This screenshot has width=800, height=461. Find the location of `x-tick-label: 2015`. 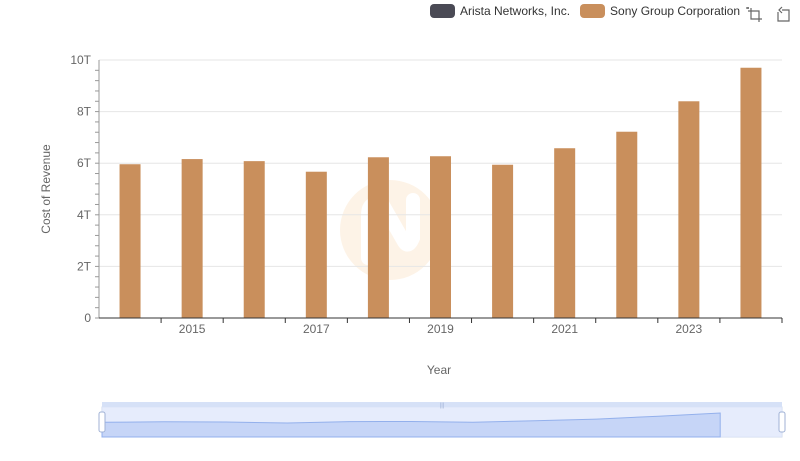

x-tick-label: 2015 is located at coordinates (192, 329).